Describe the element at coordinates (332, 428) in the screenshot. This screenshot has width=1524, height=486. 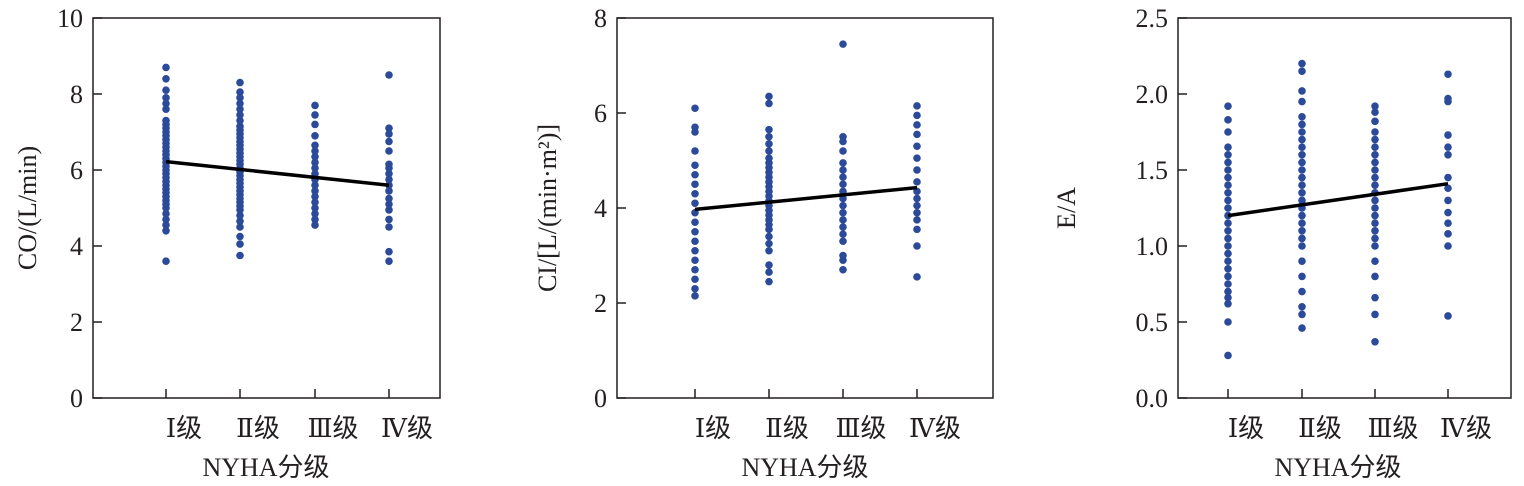
I see `co-x-tick-label: Ⅲ级` at that location.